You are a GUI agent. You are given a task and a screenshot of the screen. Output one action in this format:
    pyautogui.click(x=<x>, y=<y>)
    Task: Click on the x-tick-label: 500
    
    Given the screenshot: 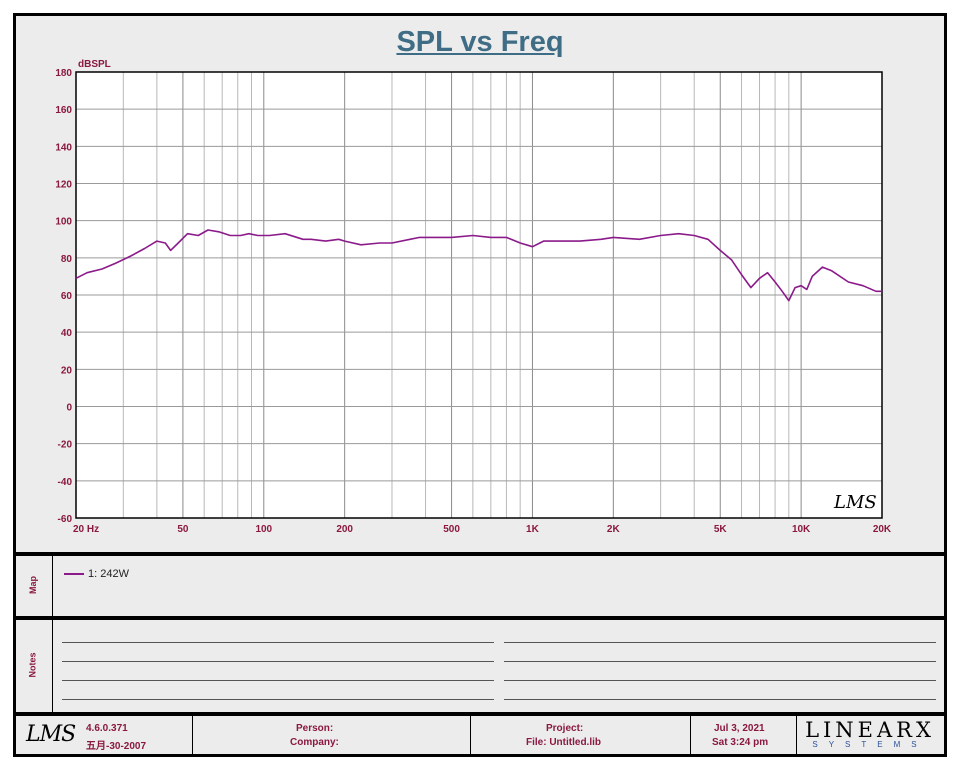 What is the action you would take?
    pyautogui.click(x=451, y=529)
    